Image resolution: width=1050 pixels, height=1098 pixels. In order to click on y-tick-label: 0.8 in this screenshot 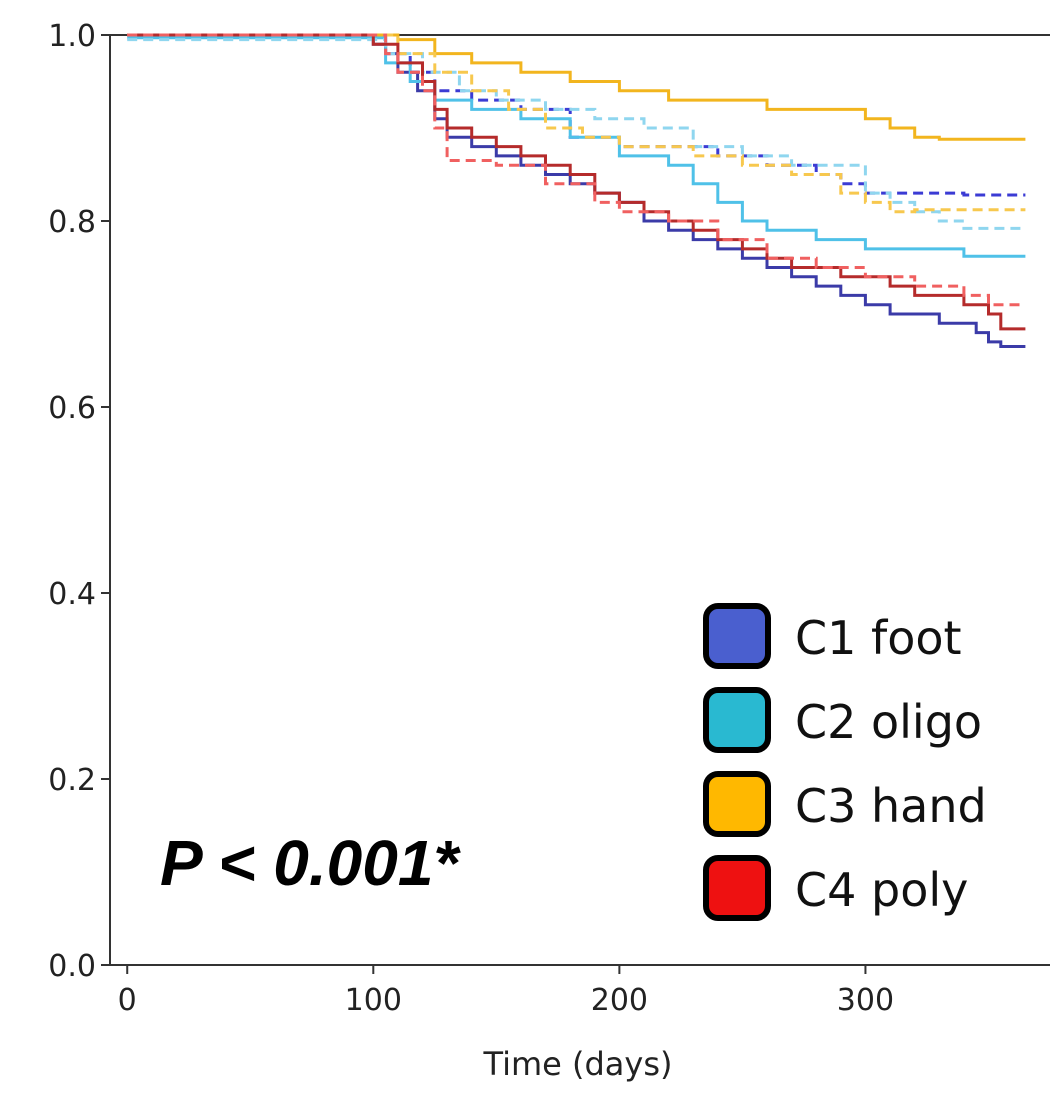, I will do `click(72, 222)`.